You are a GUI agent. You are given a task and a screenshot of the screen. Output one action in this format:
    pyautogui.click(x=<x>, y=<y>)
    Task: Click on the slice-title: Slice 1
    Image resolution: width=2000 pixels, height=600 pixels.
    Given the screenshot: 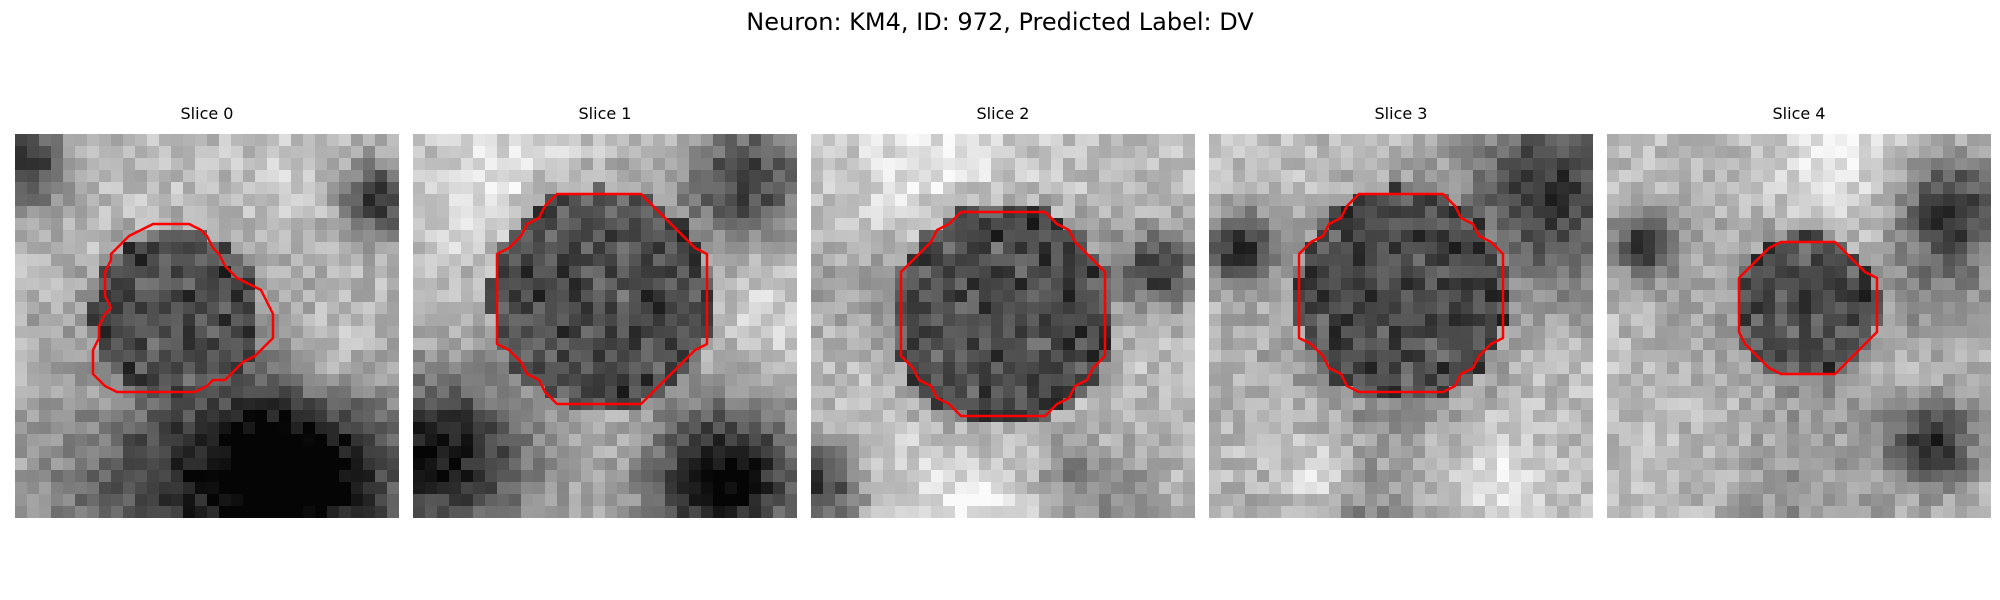 What is the action you would take?
    pyautogui.click(x=605, y=113)
    